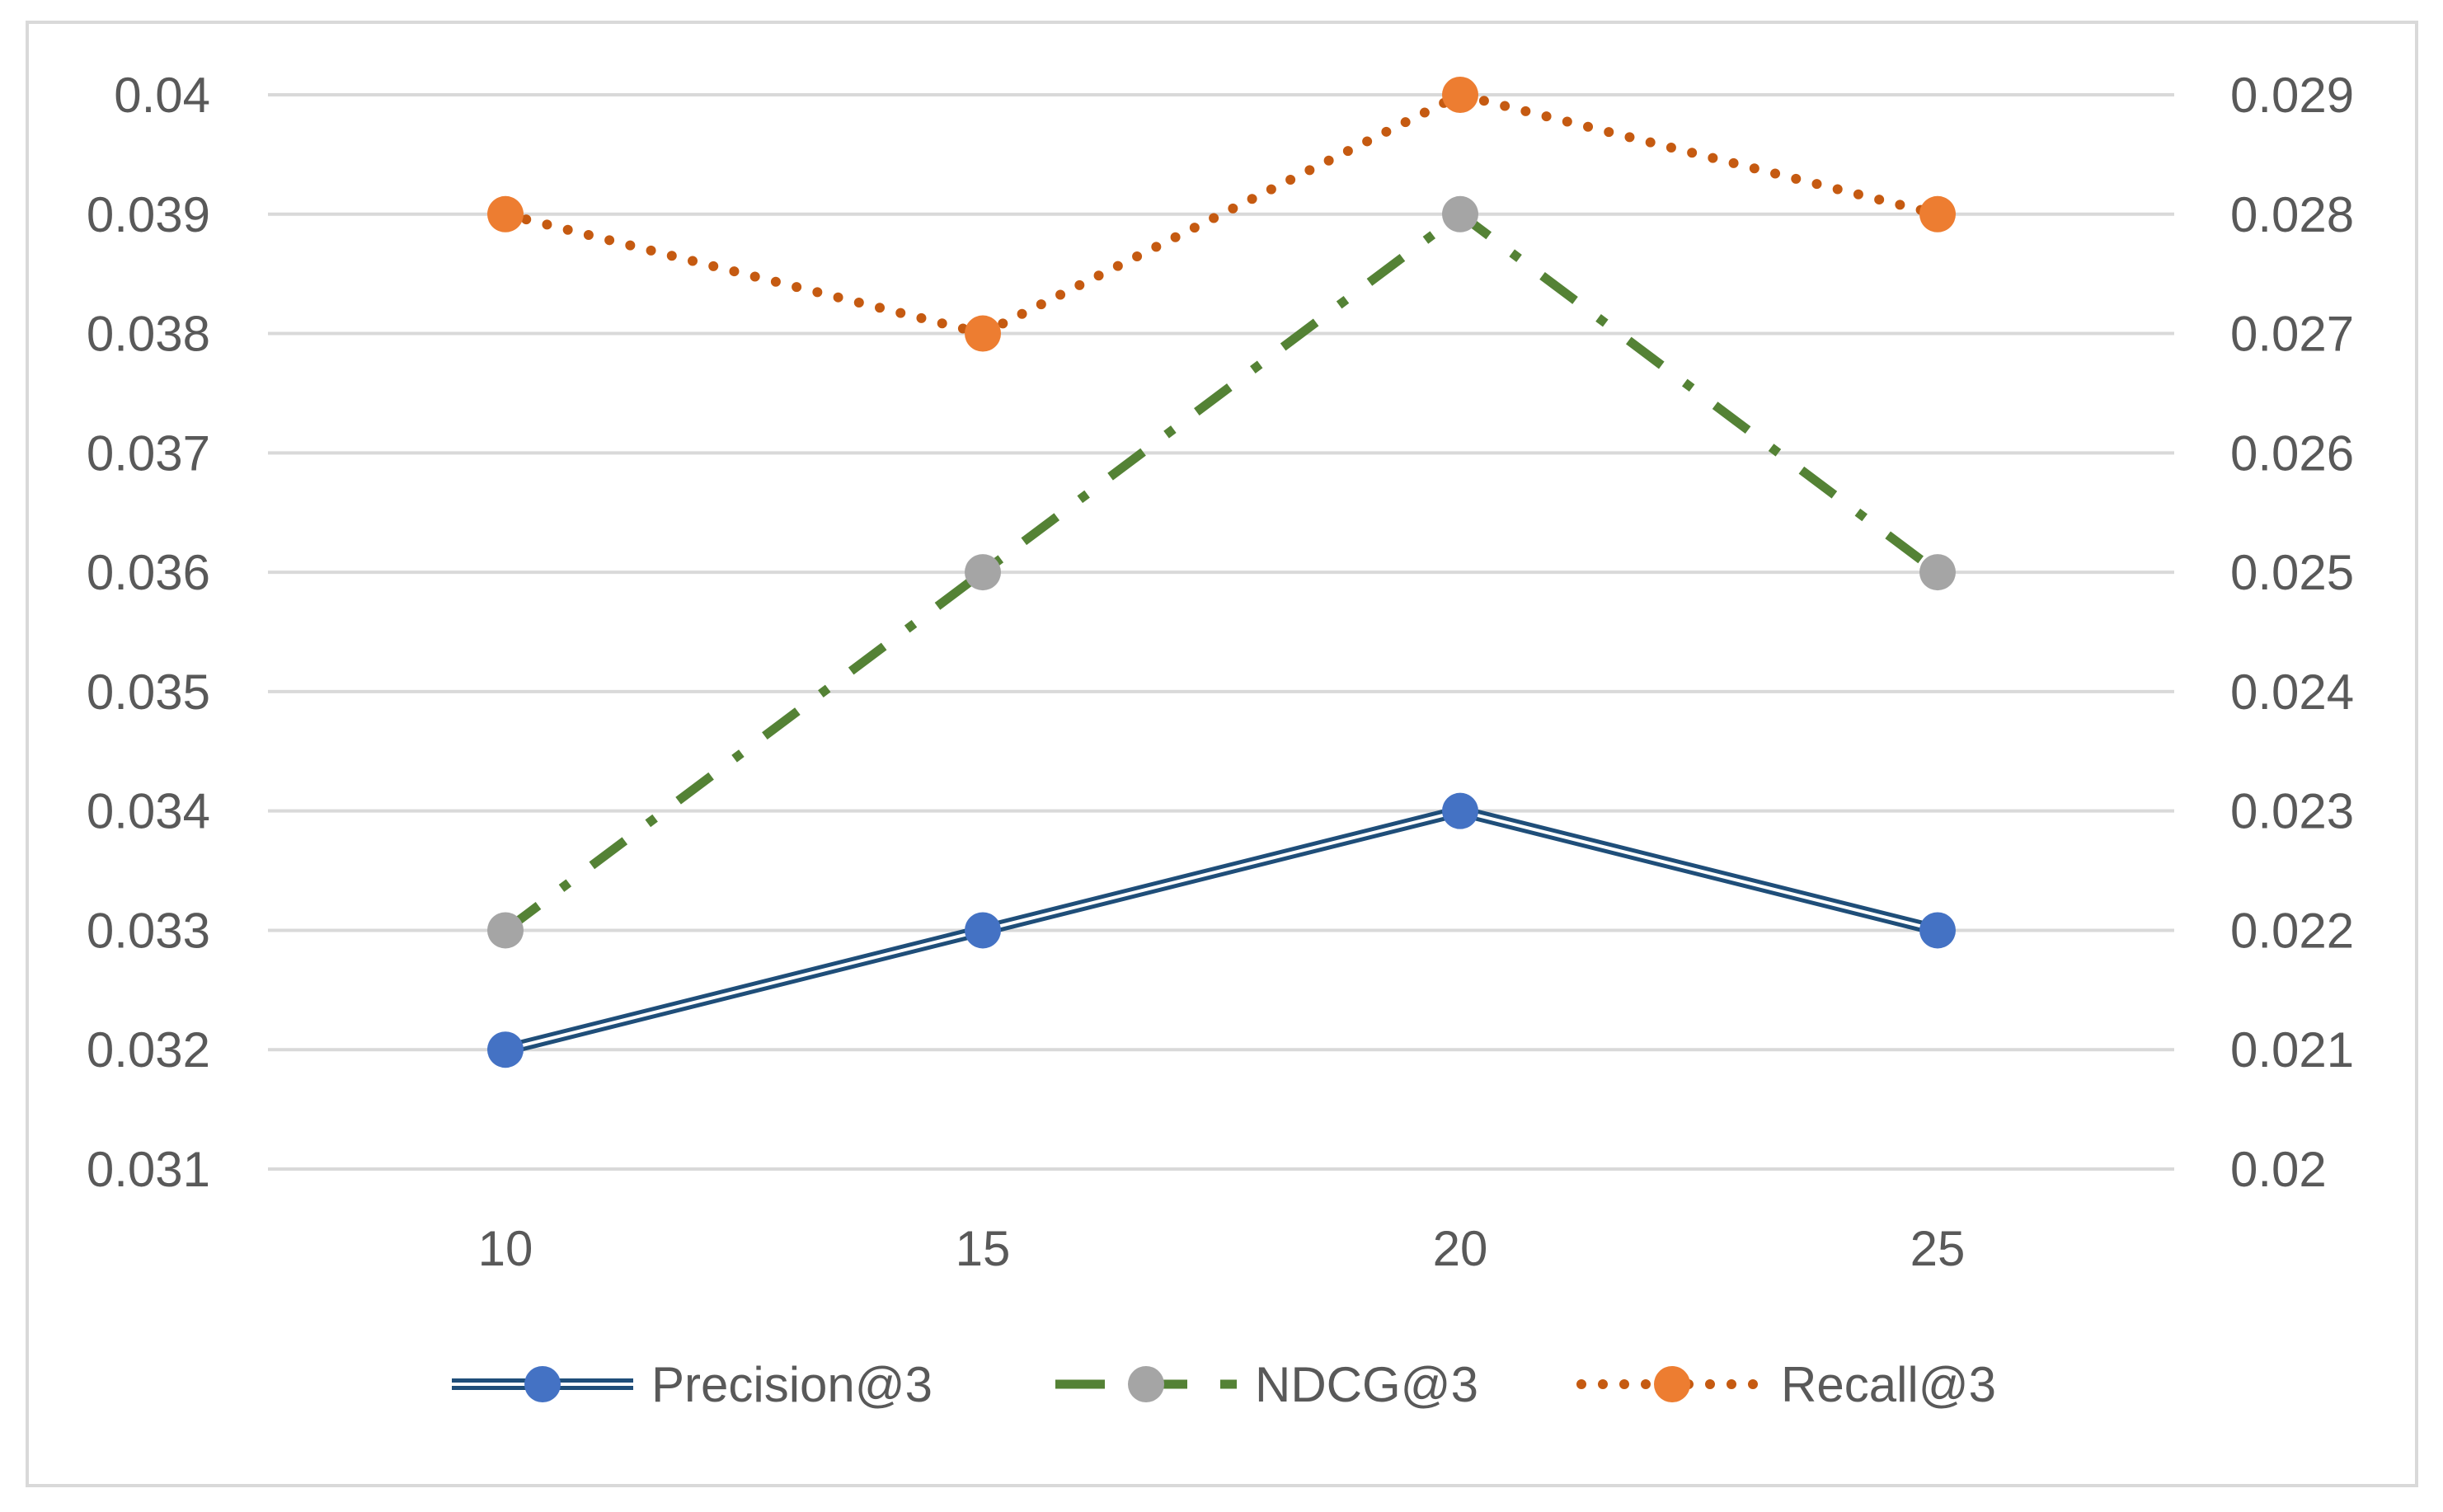 This screenshot has height=1512, width=2443. I want to click on left-tick-label: 0.035, so click(148, 692).